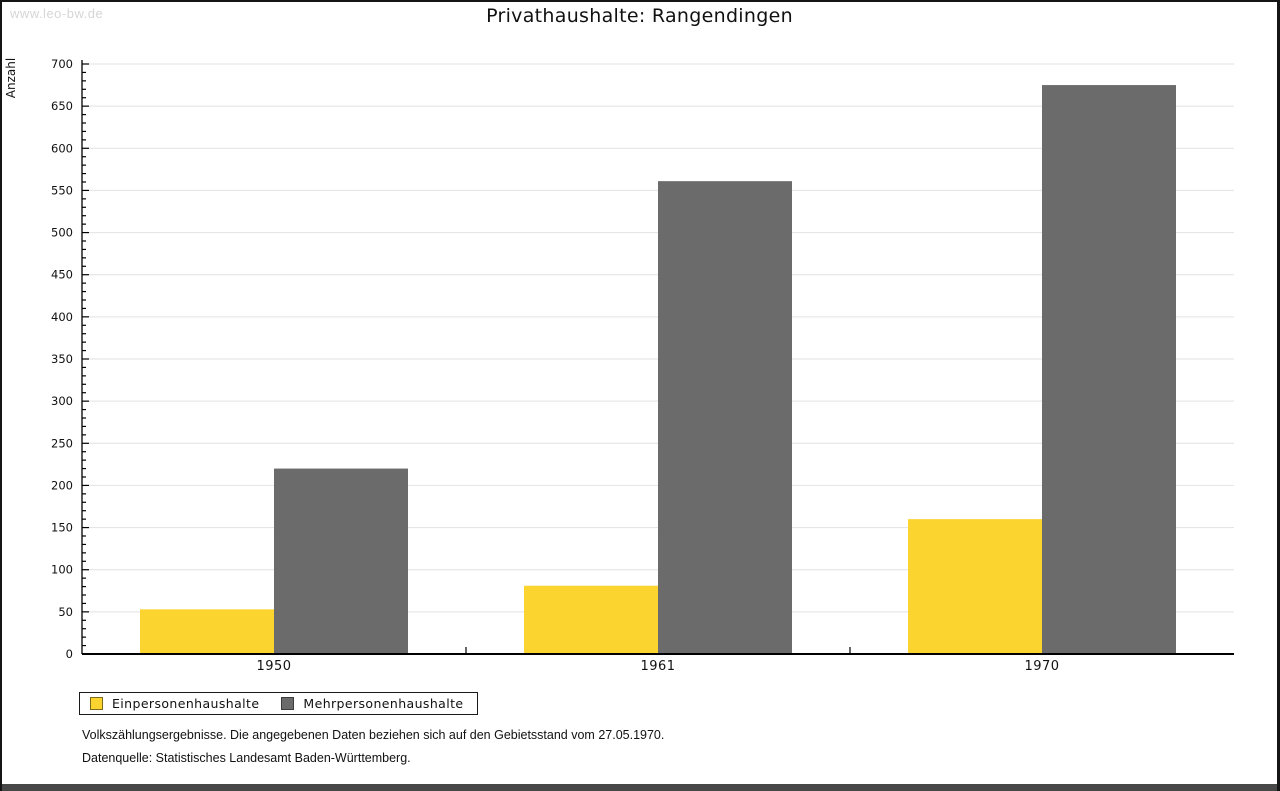 This screenshot has height=791, width=1280. What do you see at coordinates (639, 787) in the screenshot?
I see `bottom-border-band` at bounding box center [639, 787].